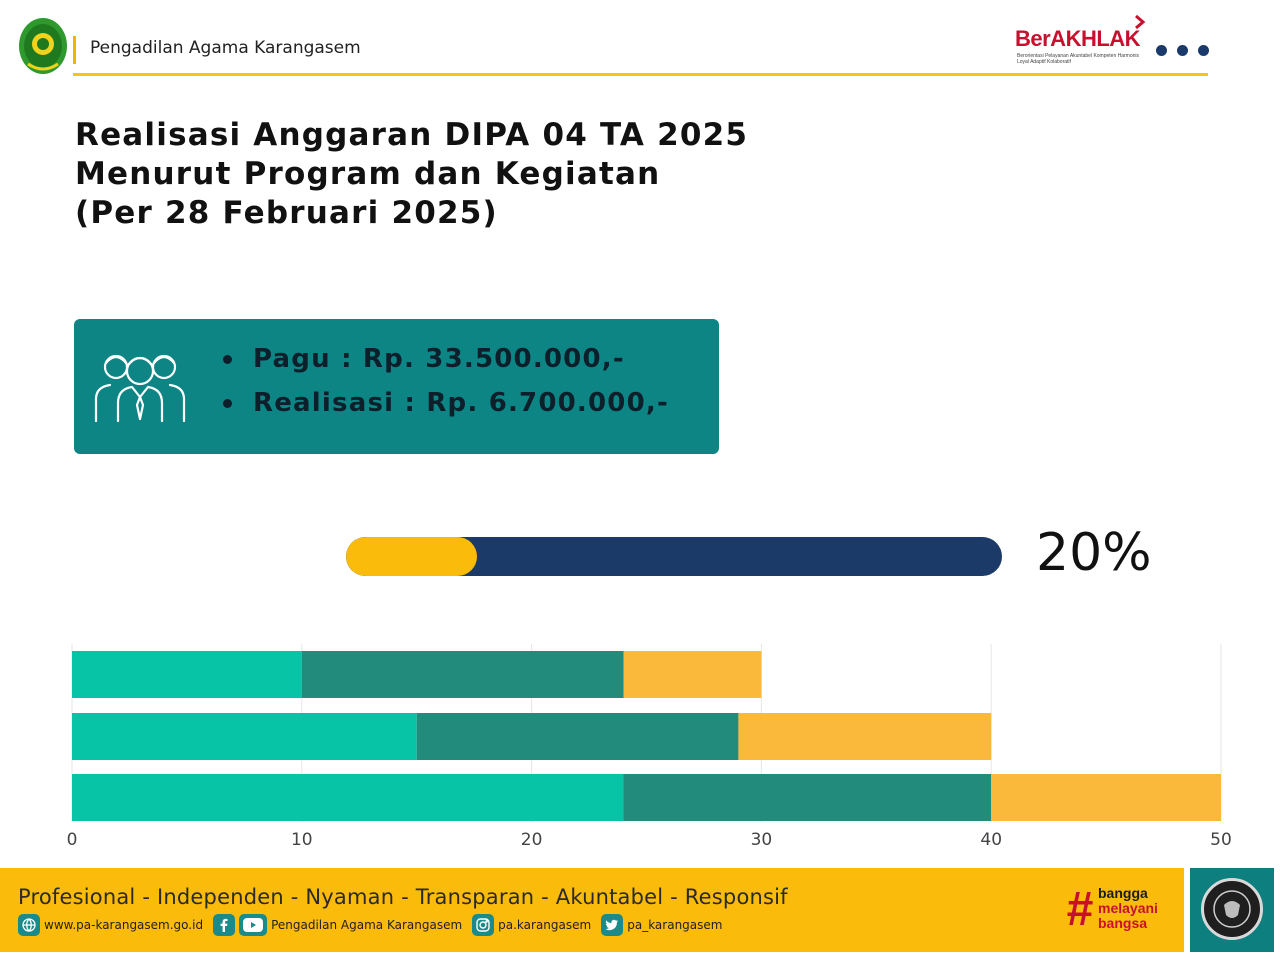 The height and width of the screenshot is (959, 1280). What do you see at coordinates (444, 403) in the screenshot?
I see `realisasi-value: Realisasi : Rp. 6.700.000,-` at bounding box center [444, 403].